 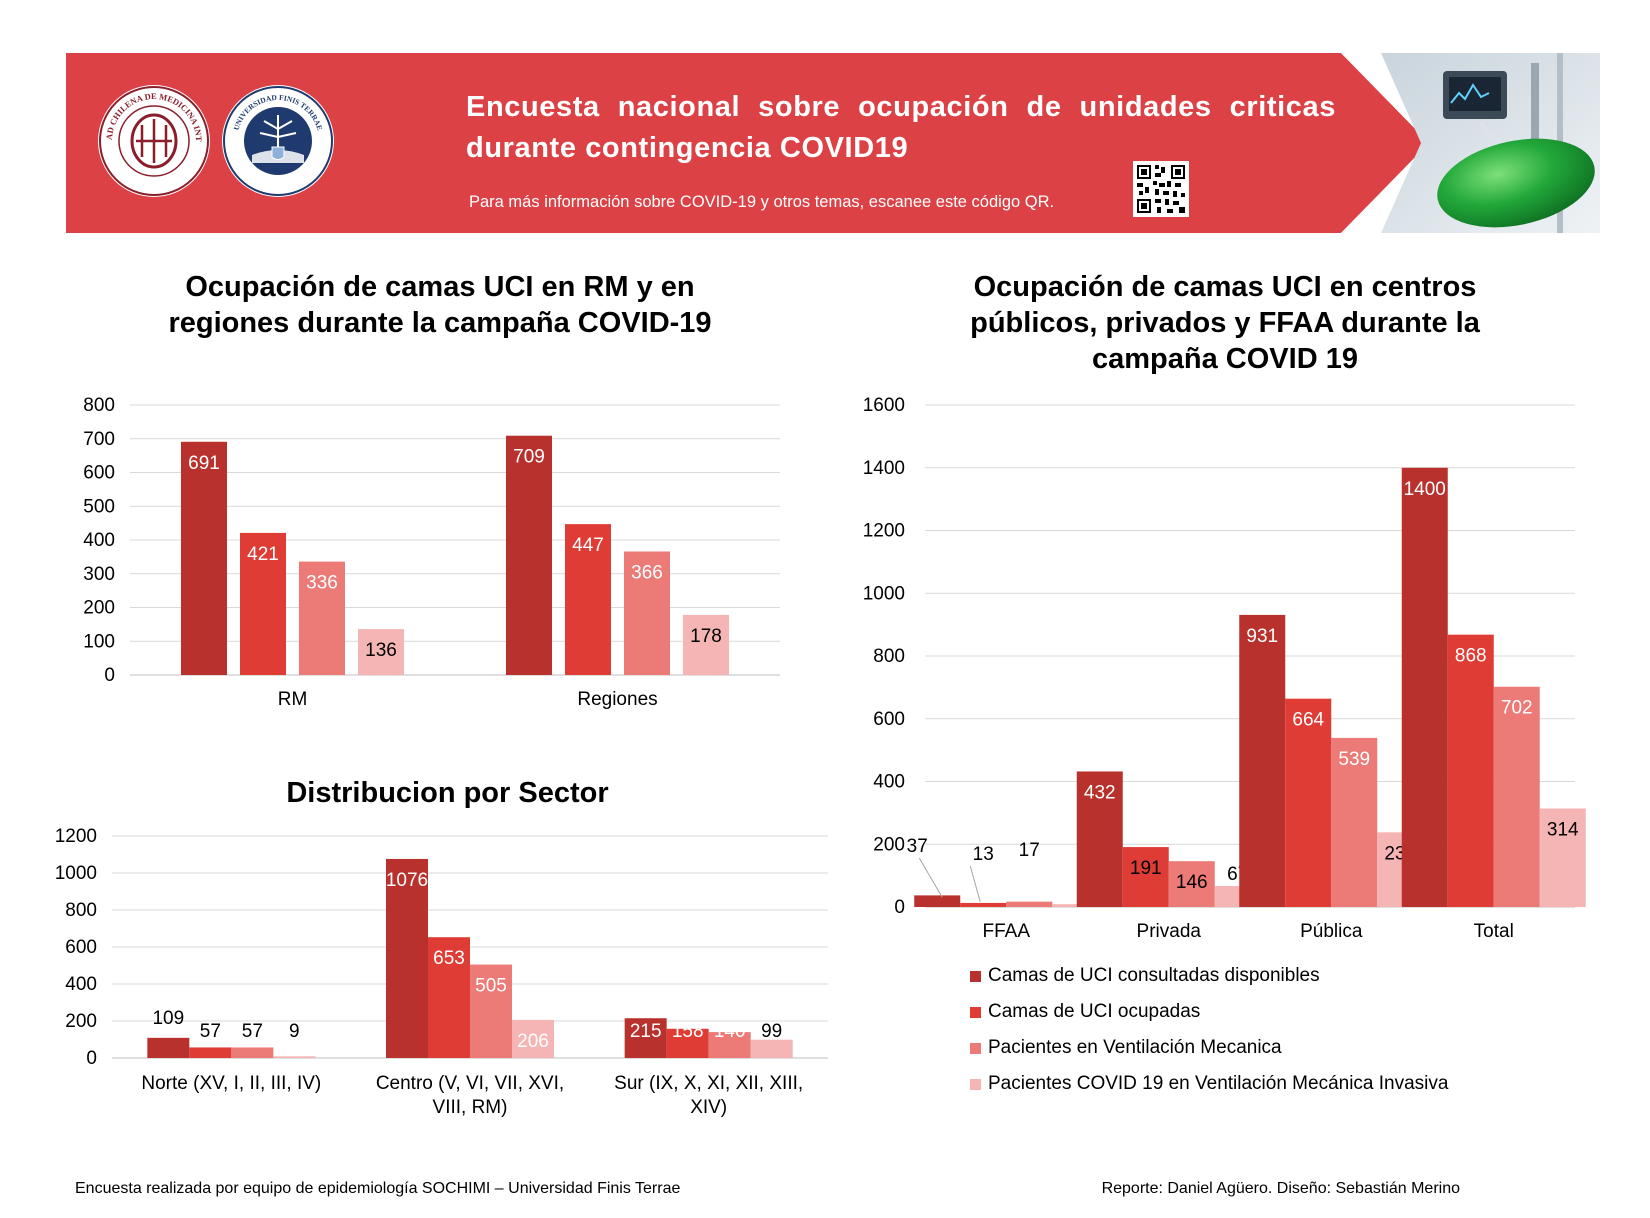 I want to click on data-label: 9, so click(x=294, y=1031).